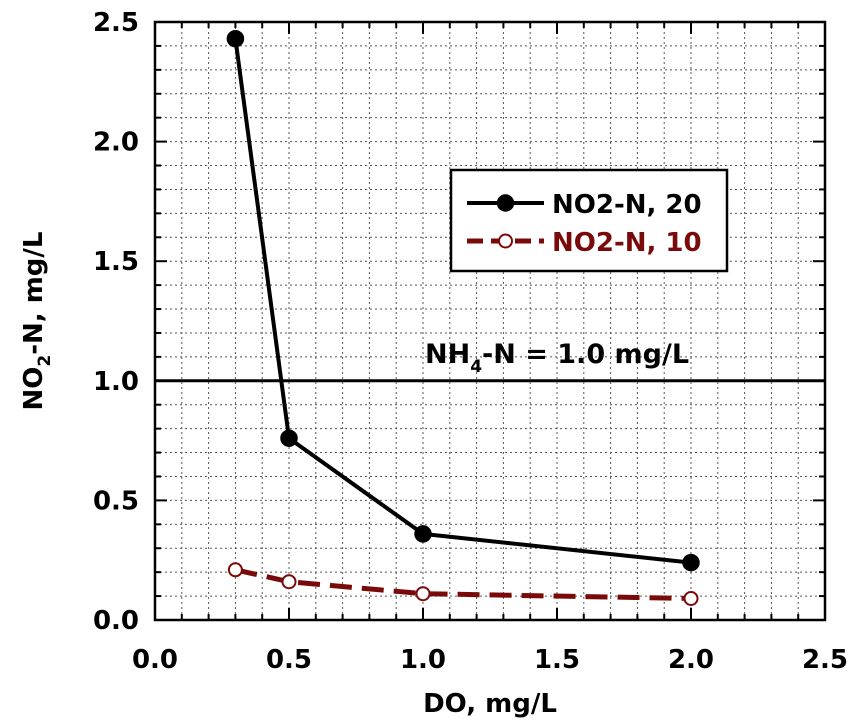  I want to click on legend-items: NO2-N, 20 NO2-N, 10, so click(584, 224).